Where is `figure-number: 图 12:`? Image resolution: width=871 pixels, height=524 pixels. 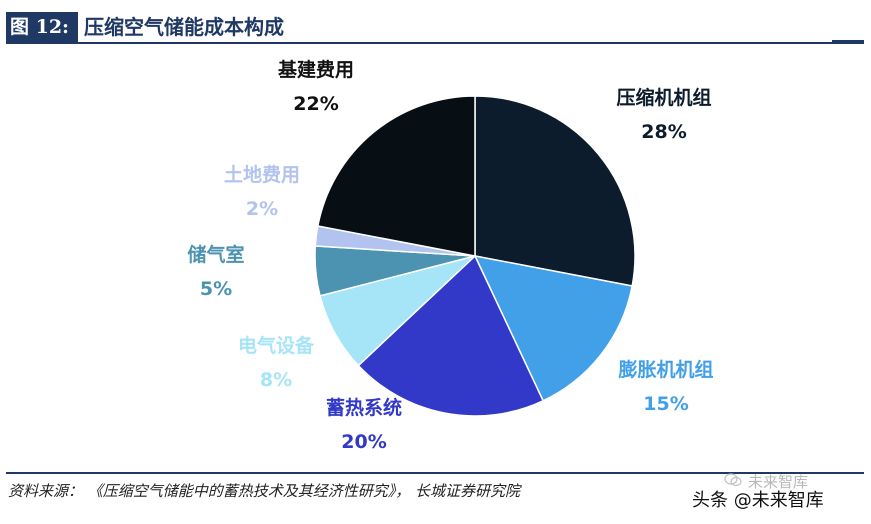 figure-number: 图 12: is located at coordinates (42, 27).